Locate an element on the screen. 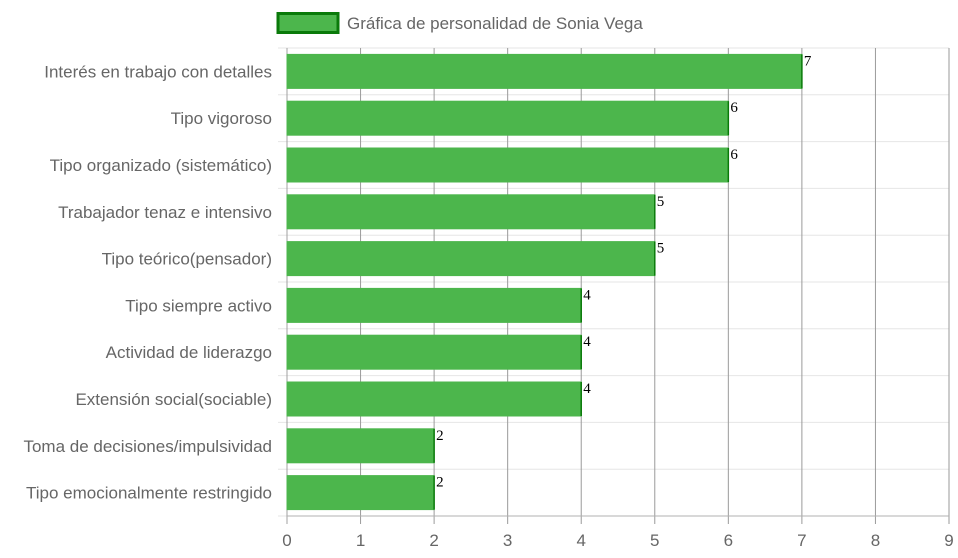 Image resolution: width=958 pixels, height=558 pixels. x-tick-label: 8 is located at coordinates (875, 540).